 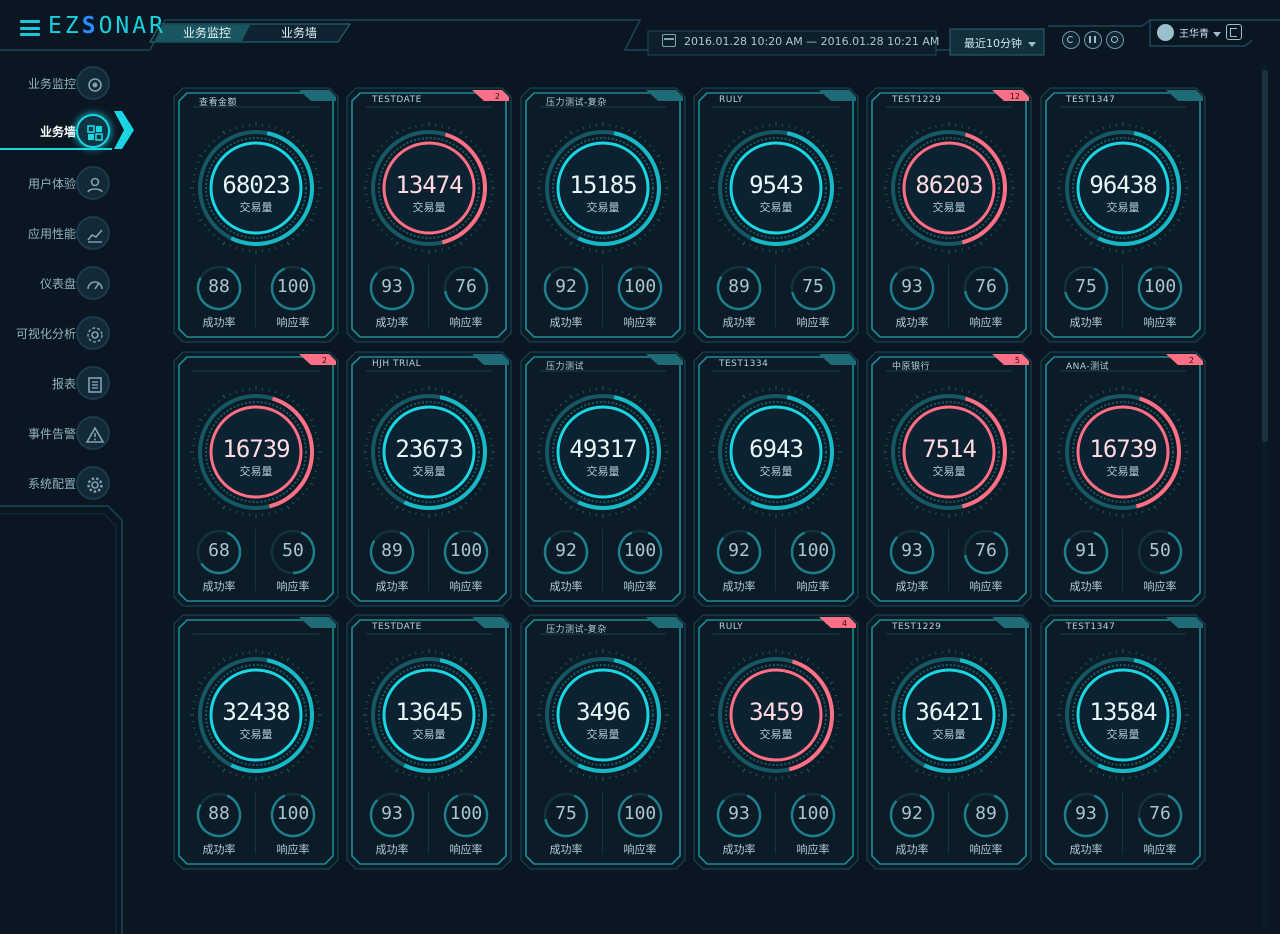 I want to click on volume-value: 7514, so click(x=949, y=449).